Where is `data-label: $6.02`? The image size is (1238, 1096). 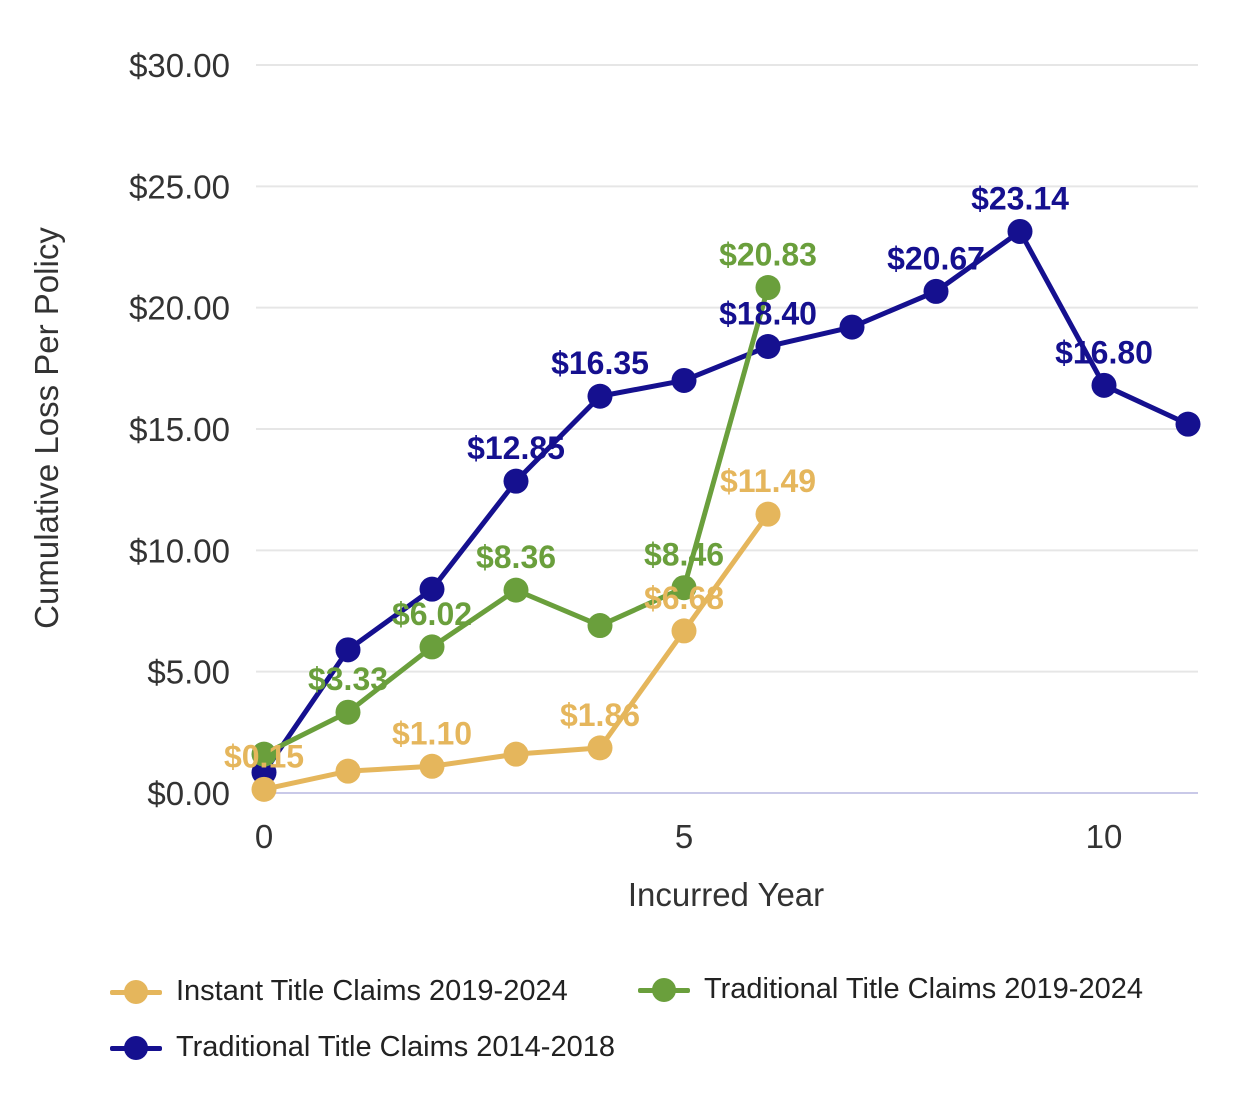
data-label: $6.02 is located at coordinates (432, 614).